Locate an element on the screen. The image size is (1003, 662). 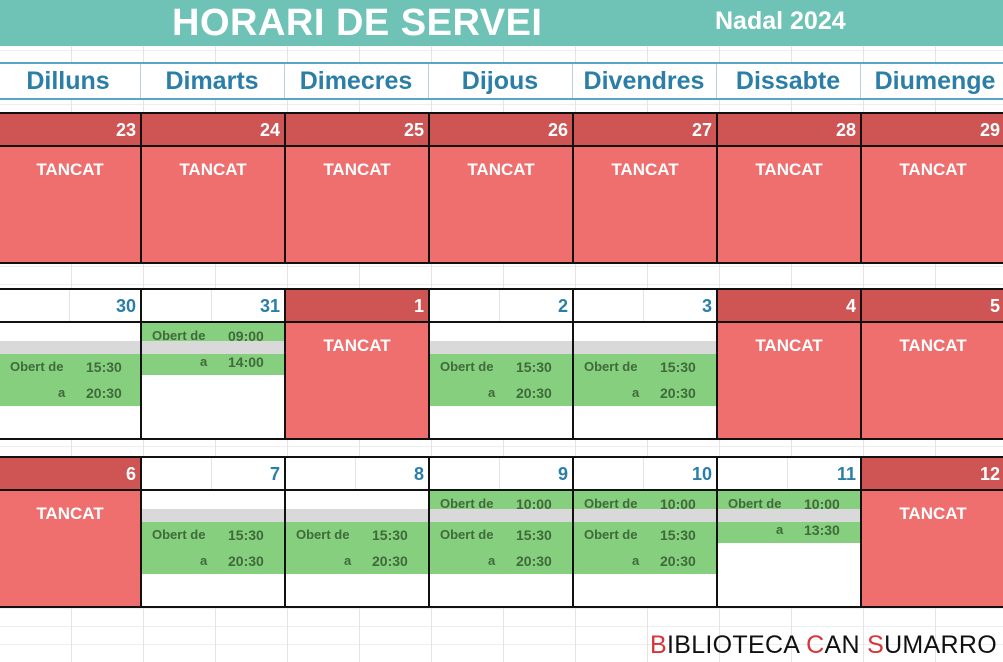
day-number: 1 is located at coordinates (357, 306).